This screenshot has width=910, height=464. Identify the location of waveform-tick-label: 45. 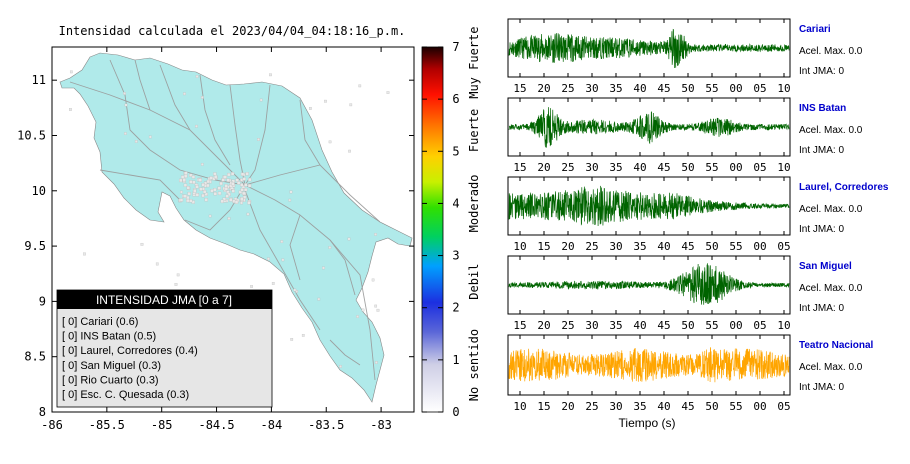
(663, 325).